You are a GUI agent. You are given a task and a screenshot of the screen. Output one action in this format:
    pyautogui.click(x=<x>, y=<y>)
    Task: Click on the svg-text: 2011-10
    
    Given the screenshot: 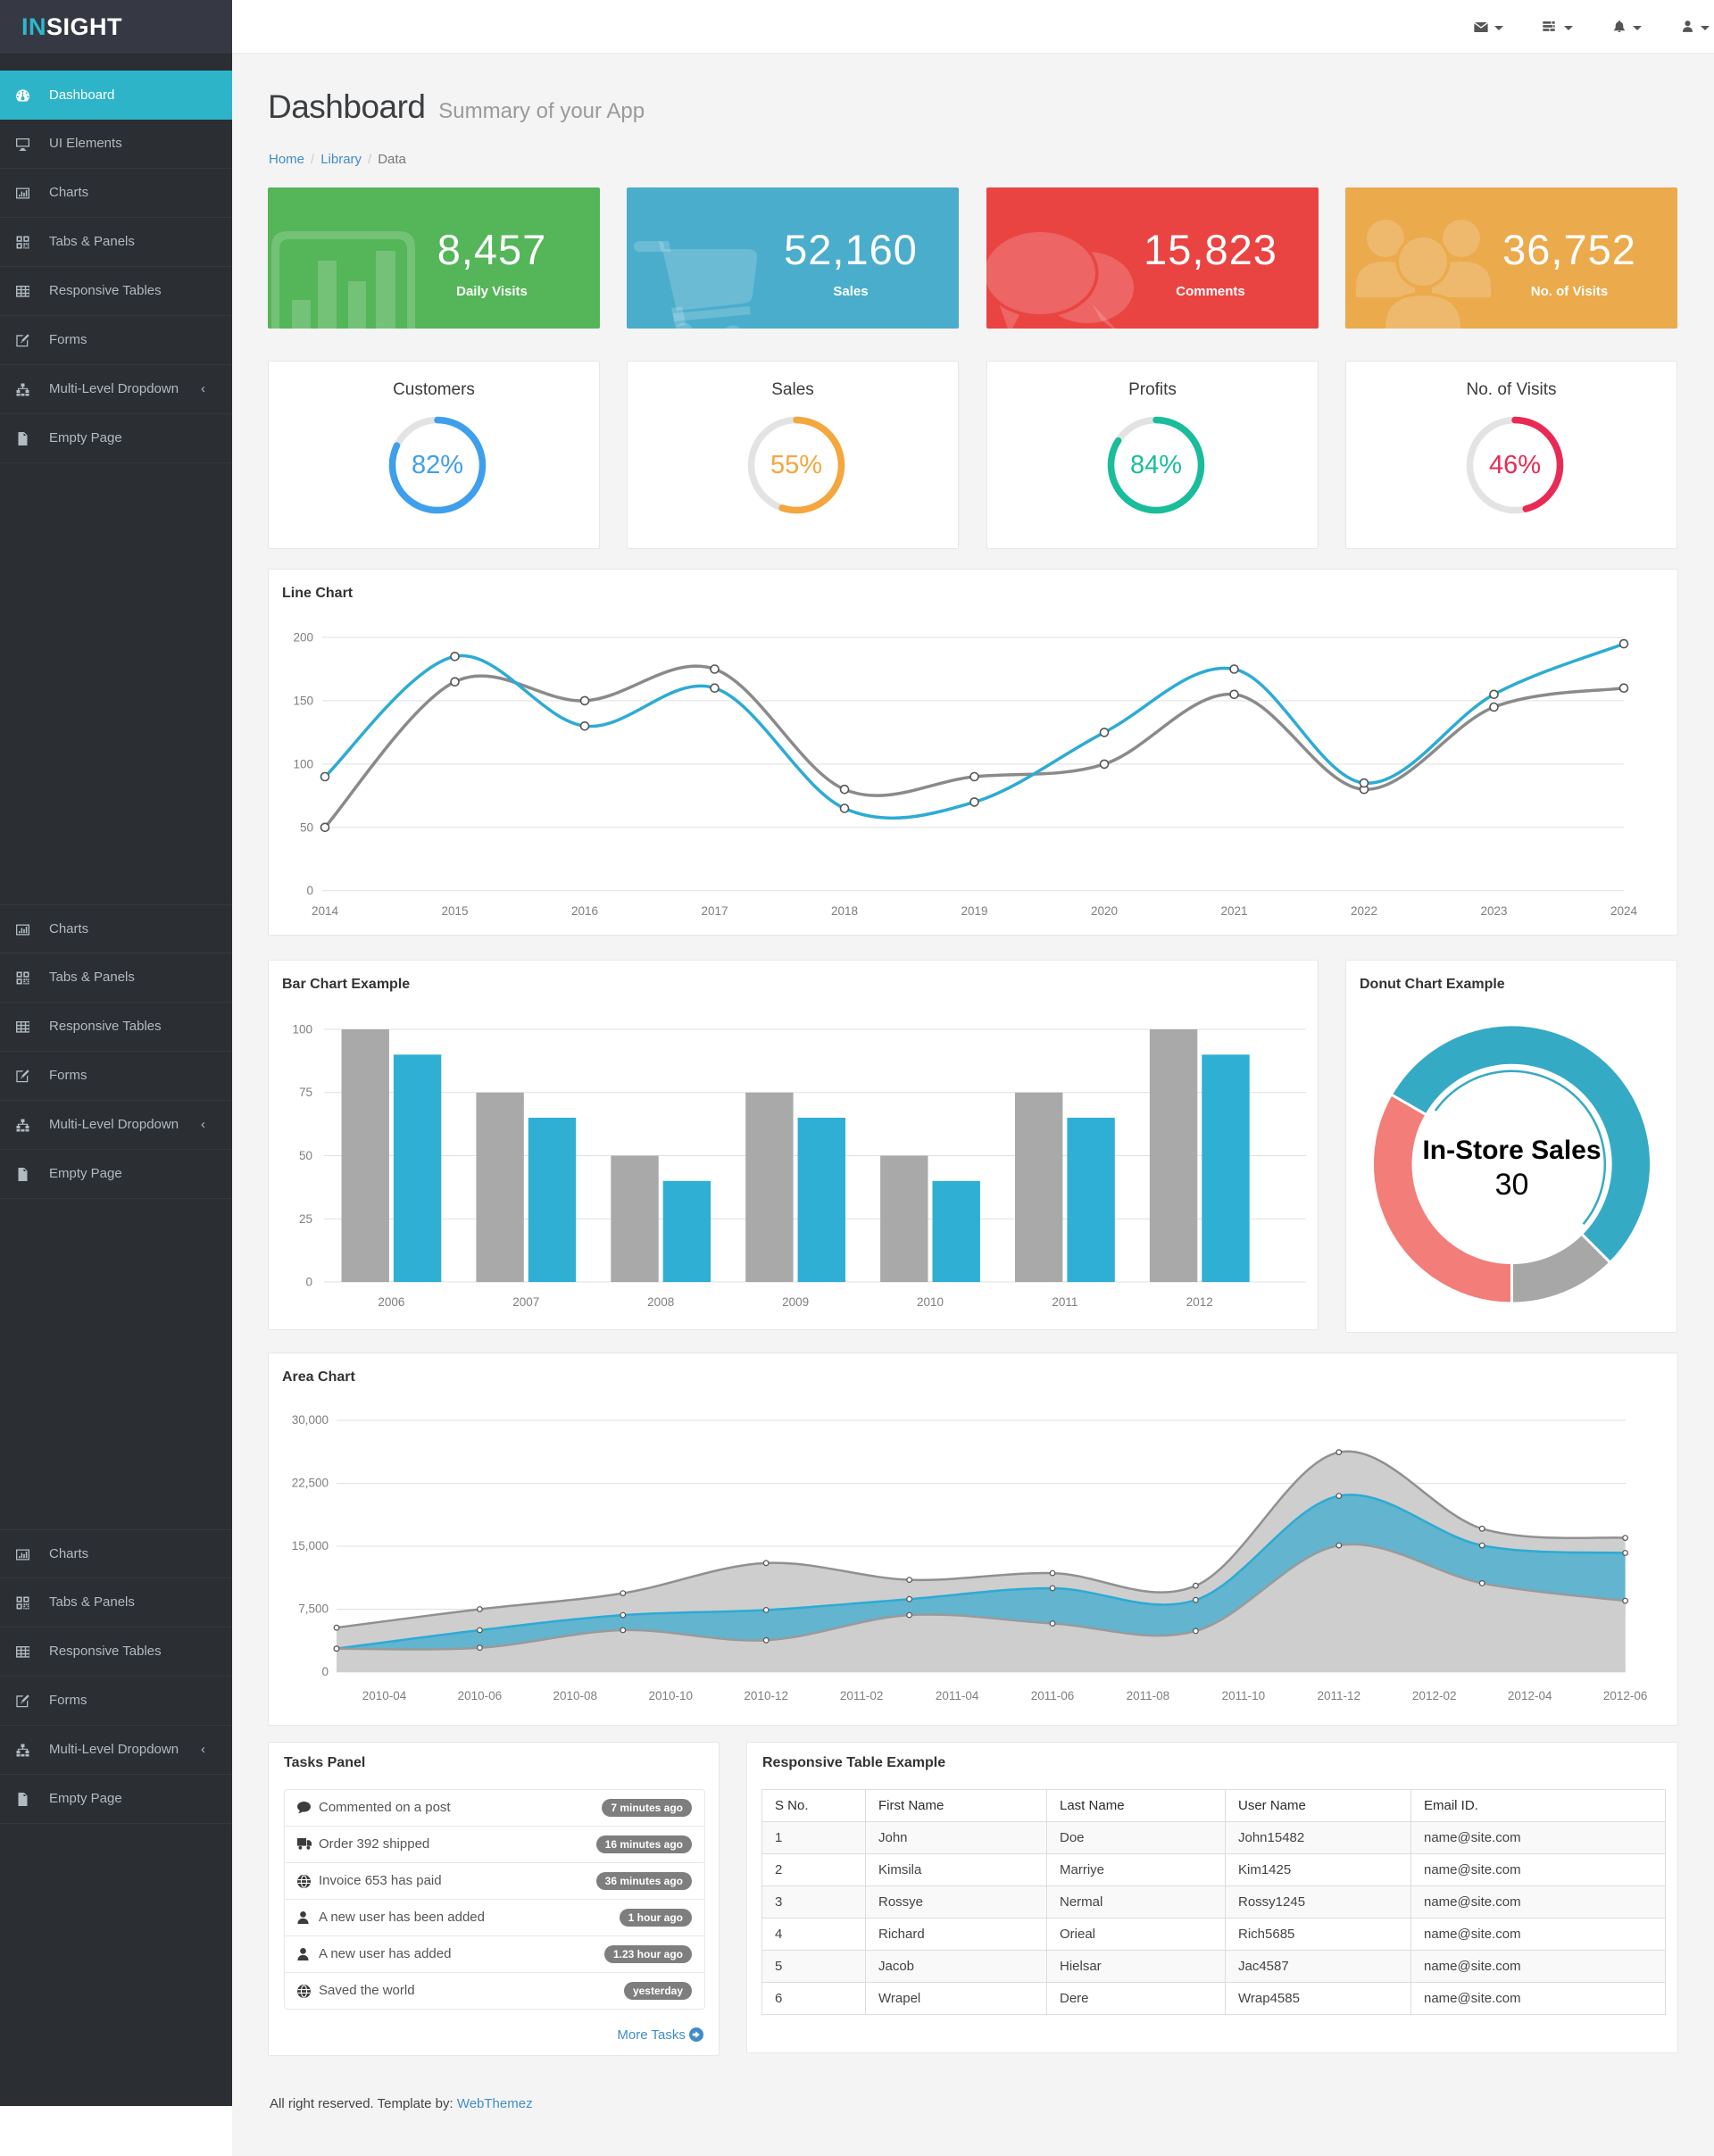 What is the action you would take?
    pyautogui.click(x=1244, y=1695)
    